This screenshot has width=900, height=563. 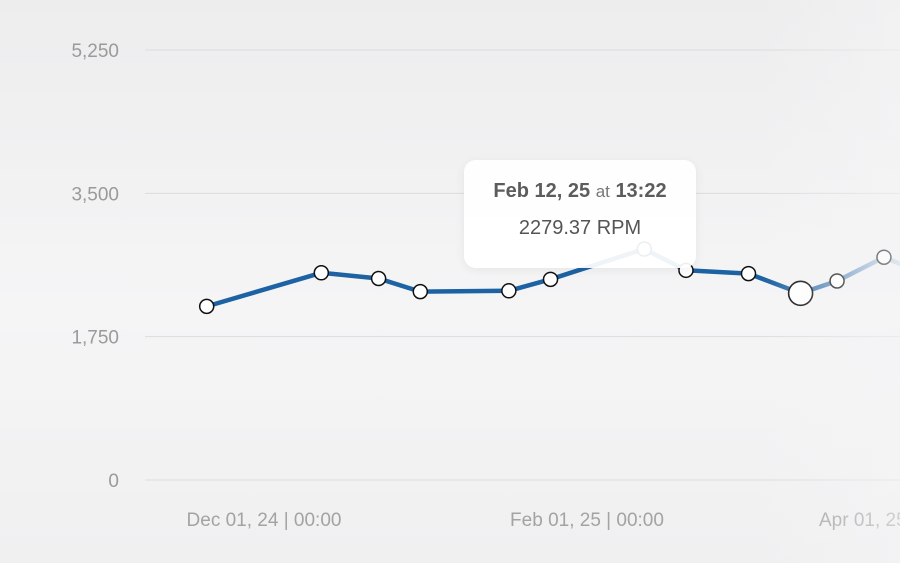 I want to click on data-point-active, so click(x=800, y=293).